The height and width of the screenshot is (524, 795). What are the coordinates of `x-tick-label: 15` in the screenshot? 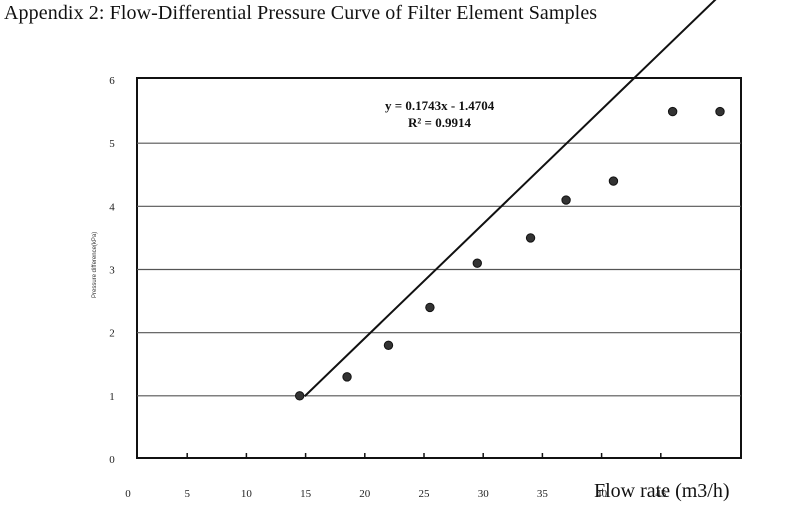 It's located at (306, 494).